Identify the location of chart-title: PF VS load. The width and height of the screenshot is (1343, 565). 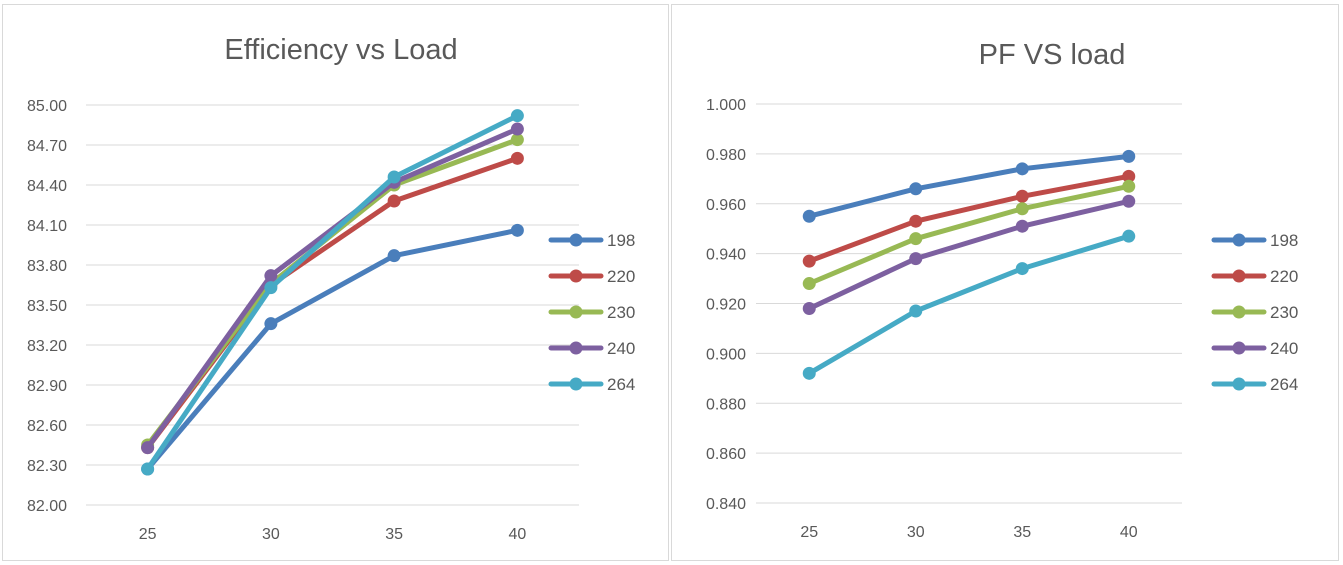
(1052, 55).